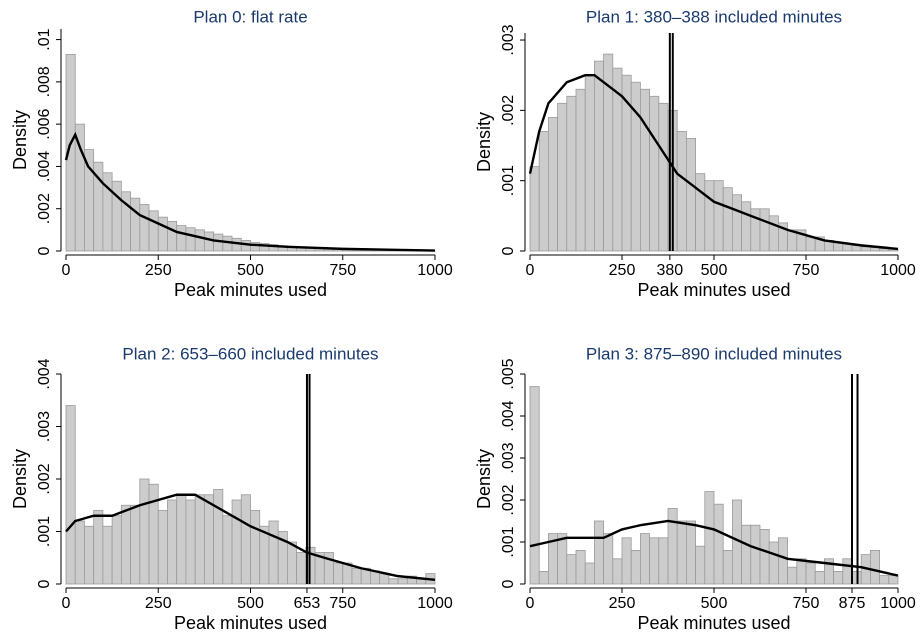 The width and height of the screenshot is (924, 634). What do you see at coordinates (622, 603) in the screenshot?
I see `x-tick-label: 250` at bounding box center [622, 603].